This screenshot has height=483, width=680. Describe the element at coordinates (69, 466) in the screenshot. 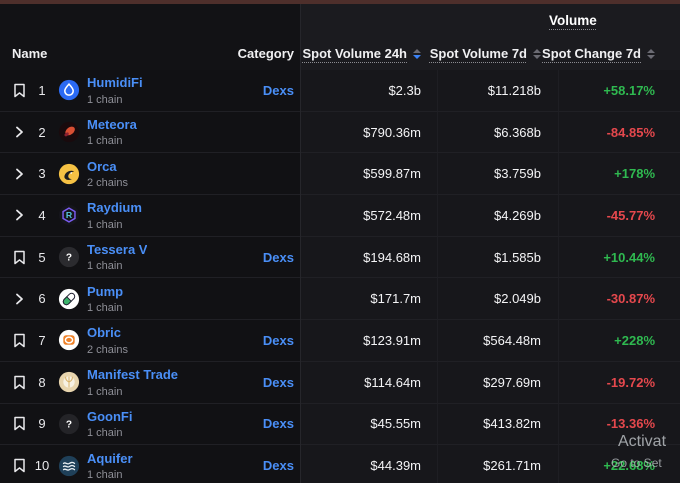

I see `aquifer-icon` at that location.